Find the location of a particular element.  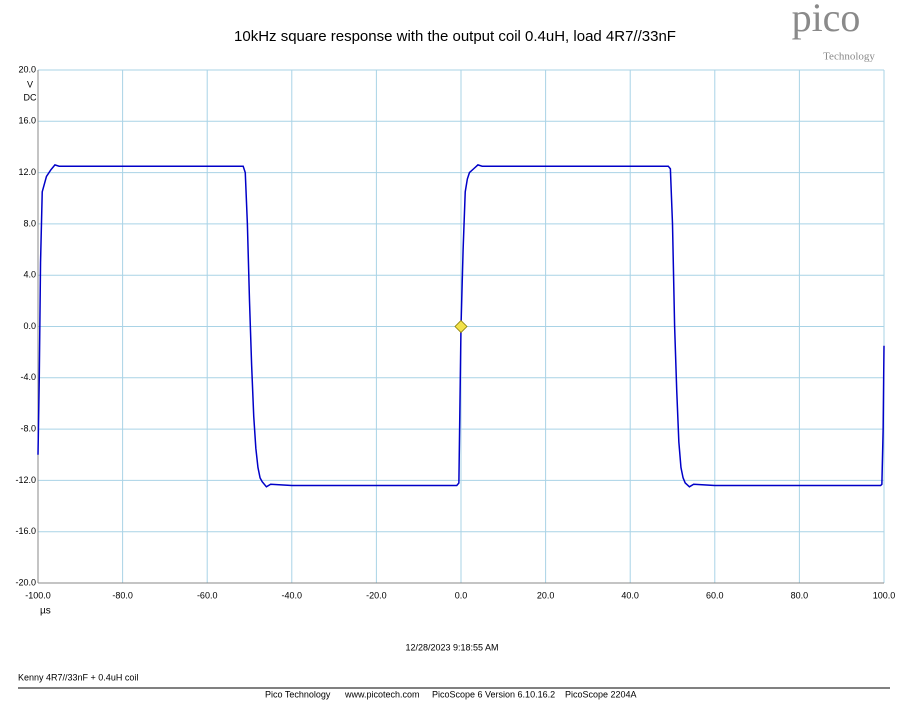

y-tick-label: -20.0 is located at coordinates (25, 582).